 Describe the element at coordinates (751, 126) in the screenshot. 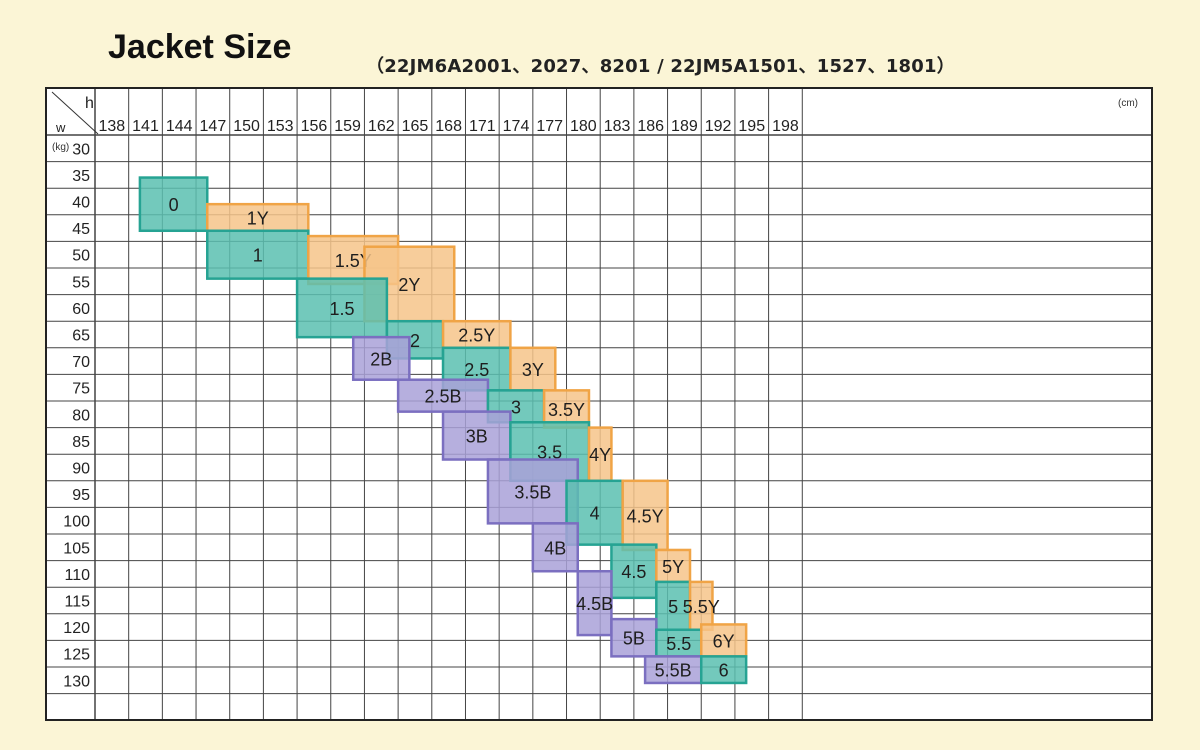

I see `x-tick-label: 195` at that location.